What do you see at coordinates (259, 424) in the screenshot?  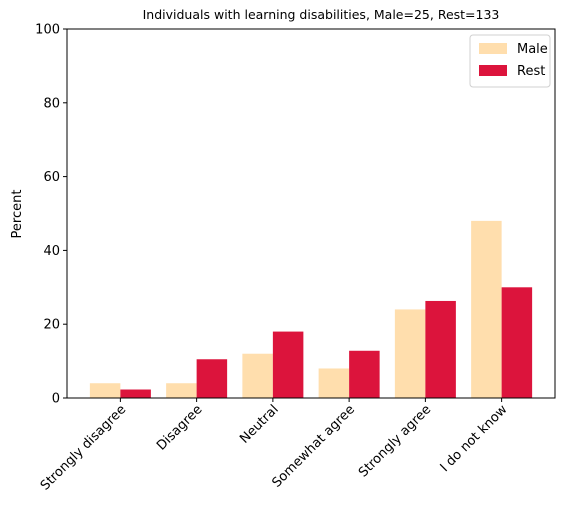 I see `x-tick-label: Neutral` at bounding box center [259, 424].